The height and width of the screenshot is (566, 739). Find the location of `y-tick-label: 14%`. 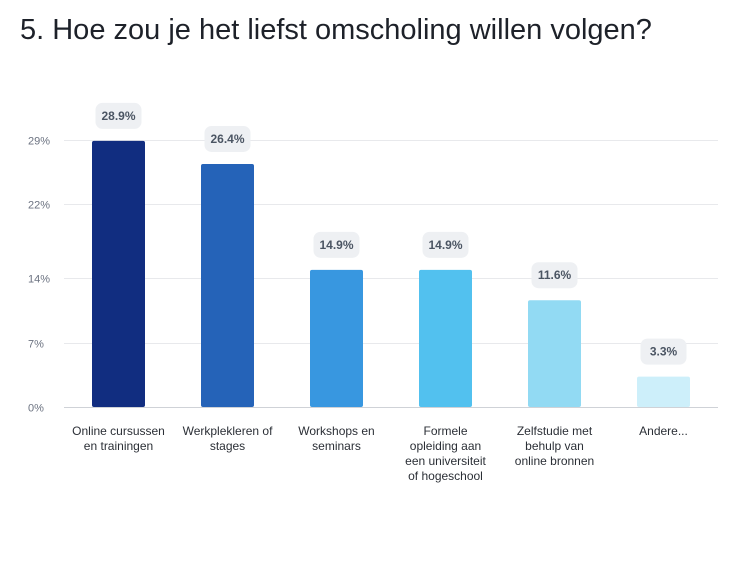

y-tick-label: 14% is located at coordinates (39, 280).